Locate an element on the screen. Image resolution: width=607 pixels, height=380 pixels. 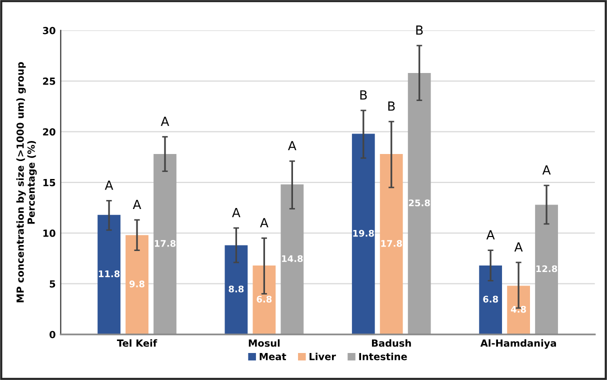
y-tick-label: 20 is located at coordinates (49, 132).